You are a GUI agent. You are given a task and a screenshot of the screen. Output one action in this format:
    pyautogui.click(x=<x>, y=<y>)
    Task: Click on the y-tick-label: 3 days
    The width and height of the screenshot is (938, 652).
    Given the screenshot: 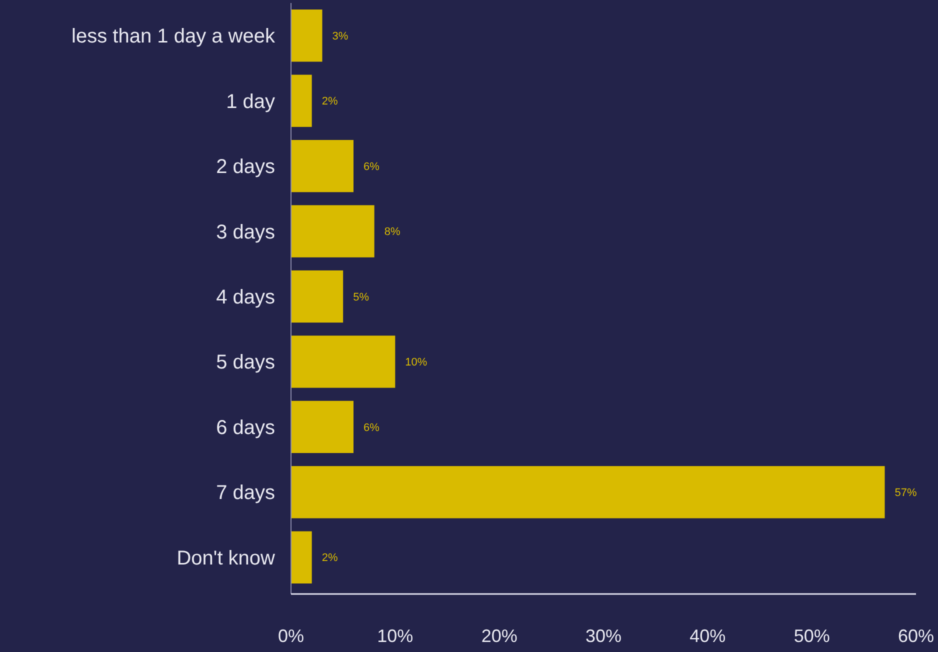 What is the action you would take?
    pyautogui.click(x=245, y=232)
    